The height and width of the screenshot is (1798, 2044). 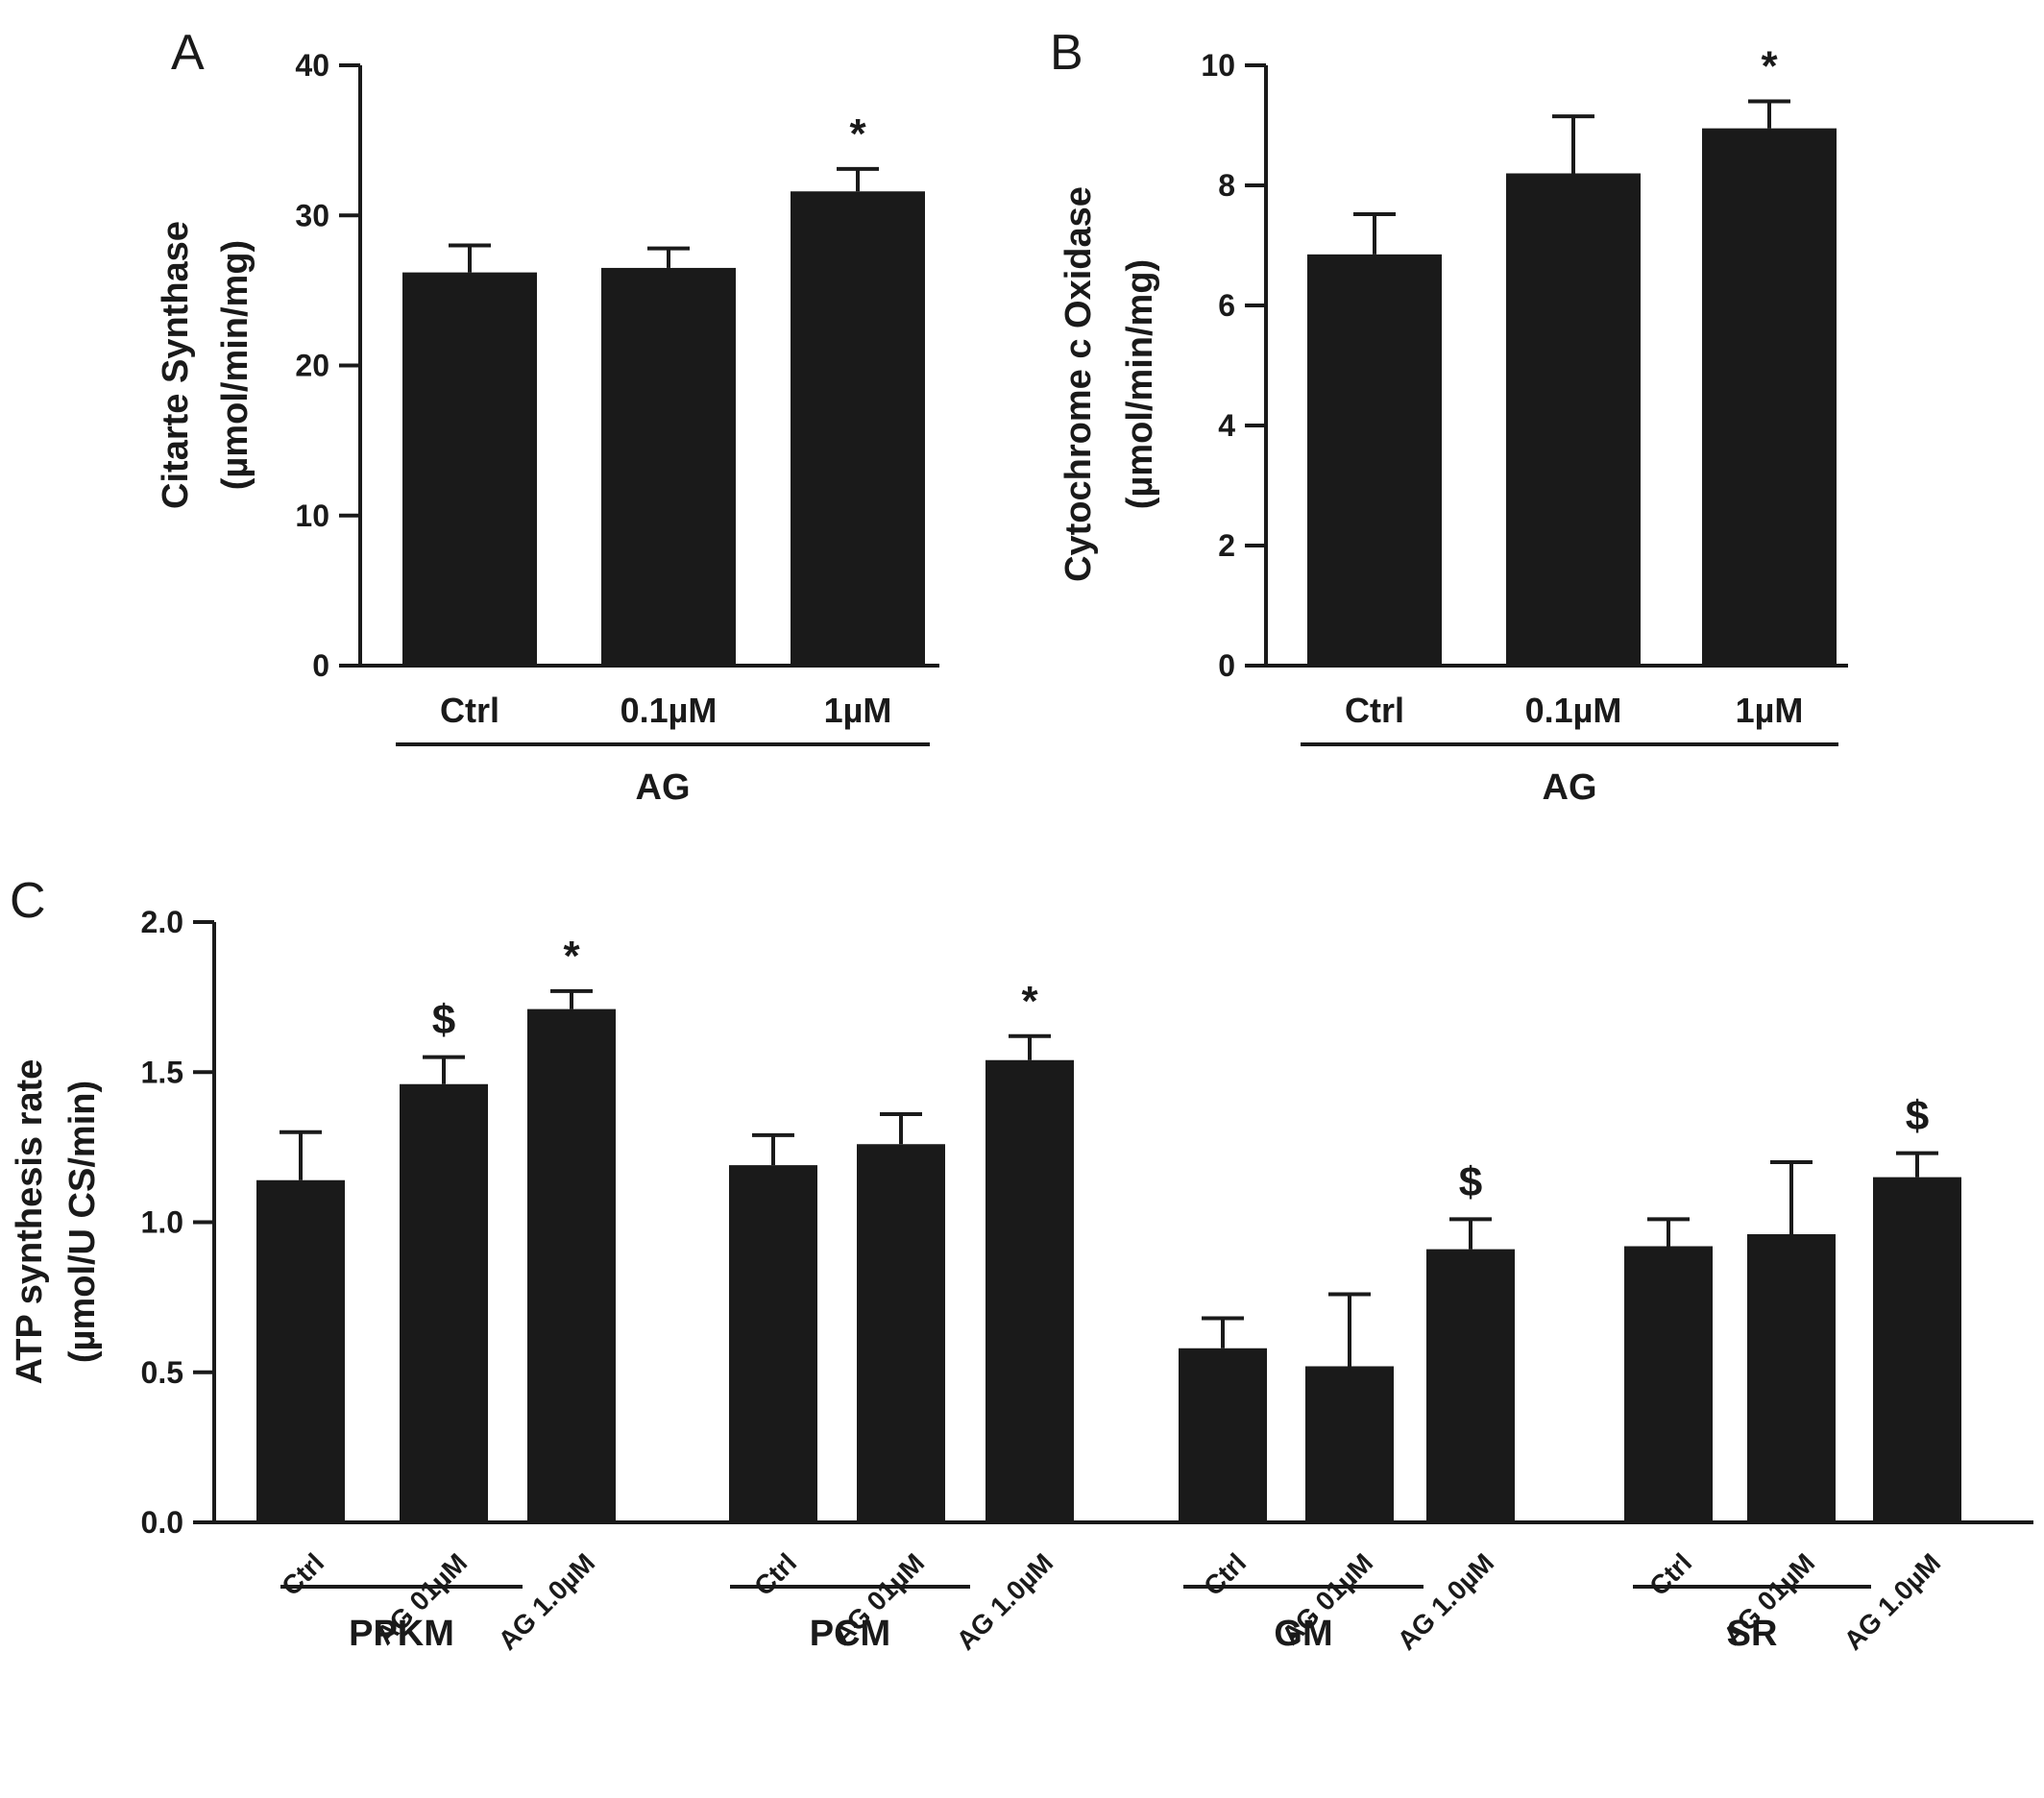 I want to click on panel-a-y-axis-label-2: (µmol/min/mg), so click(x=235, y=365).